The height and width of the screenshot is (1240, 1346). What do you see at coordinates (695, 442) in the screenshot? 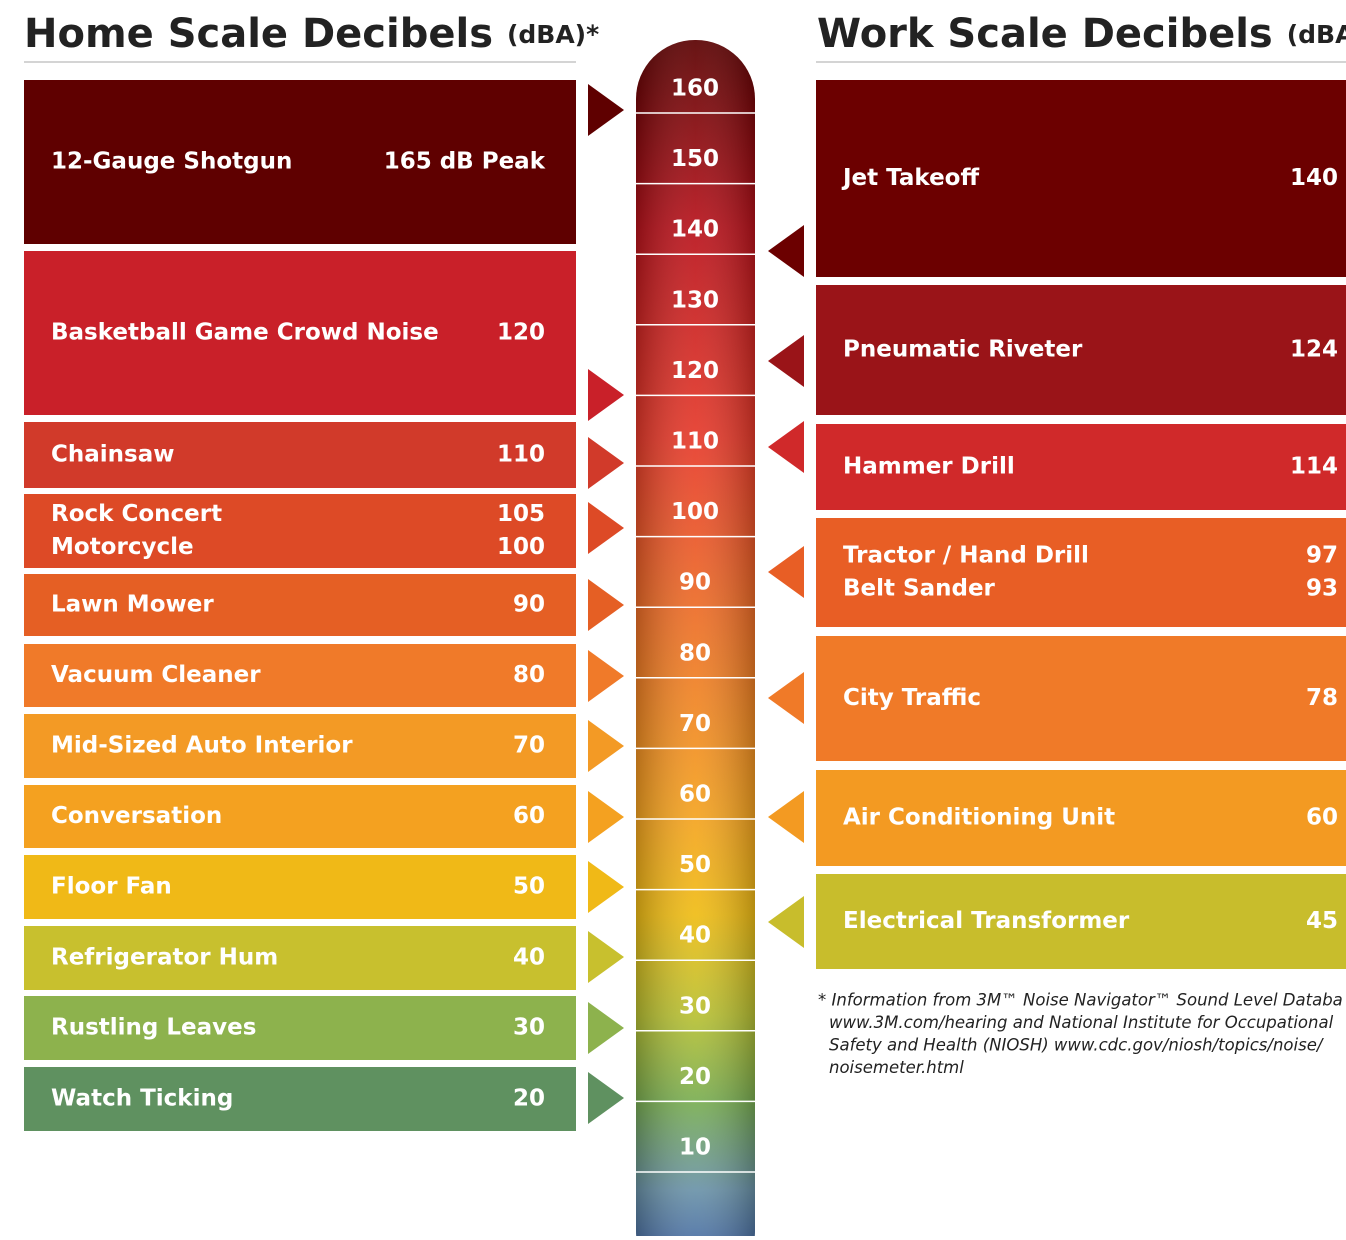
I see `scale-label: 110` at bounding box center [695, 442].